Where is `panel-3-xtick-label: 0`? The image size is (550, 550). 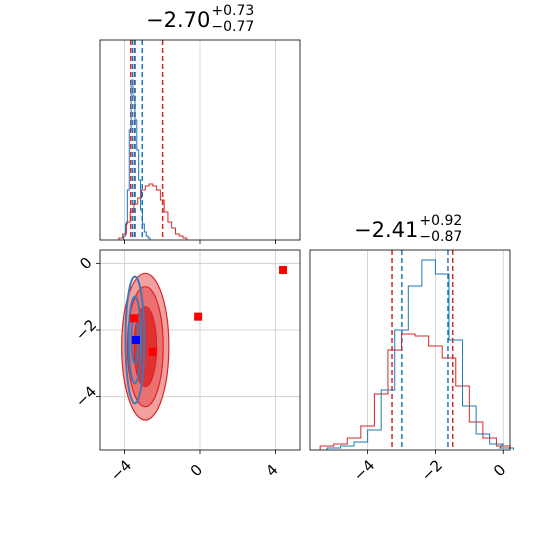
panel-3-xtick-label: 0 is located at coordinates (499, 470).